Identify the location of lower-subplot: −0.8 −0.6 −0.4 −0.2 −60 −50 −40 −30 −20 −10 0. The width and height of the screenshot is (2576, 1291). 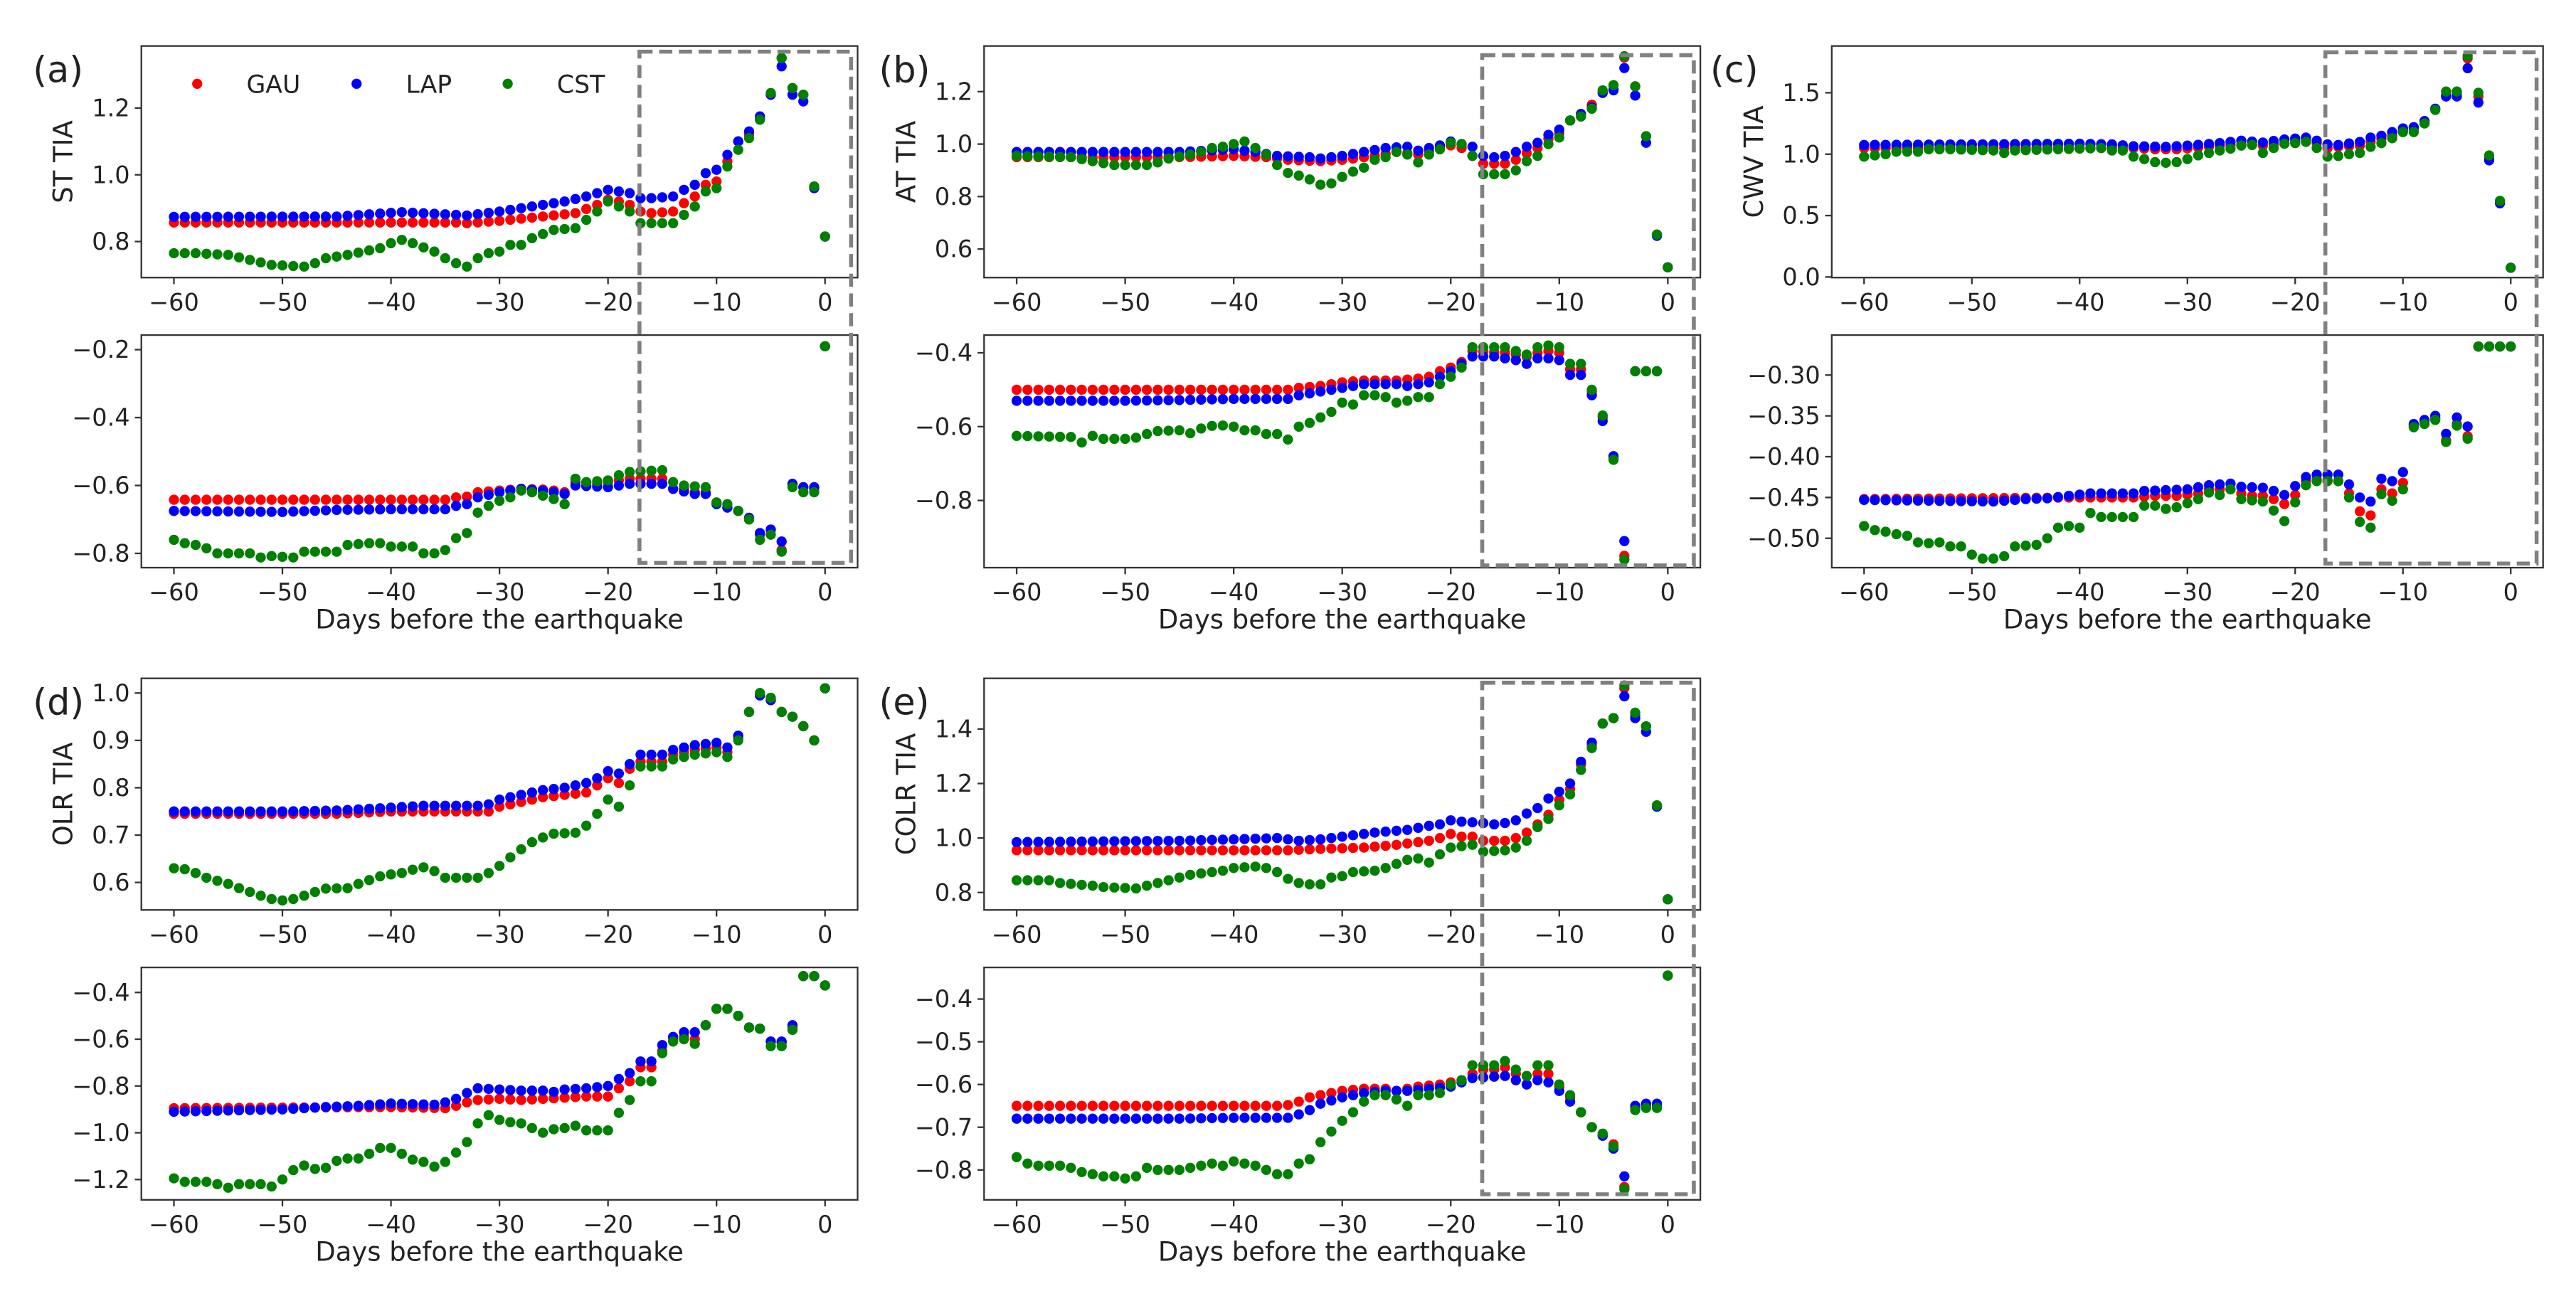
(466, 470).